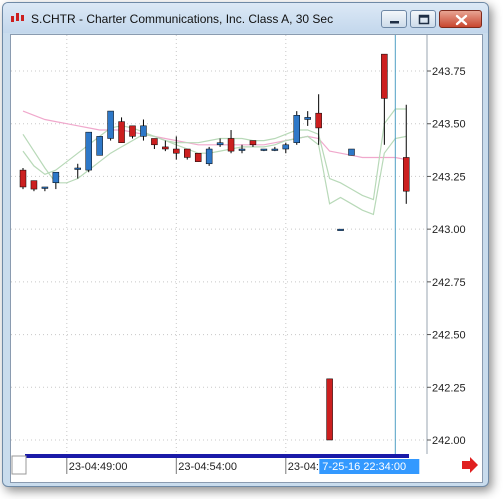 This screenshot has height=499, width=504. I want to click on y-tick-label: 242.25, so click(449, 388).